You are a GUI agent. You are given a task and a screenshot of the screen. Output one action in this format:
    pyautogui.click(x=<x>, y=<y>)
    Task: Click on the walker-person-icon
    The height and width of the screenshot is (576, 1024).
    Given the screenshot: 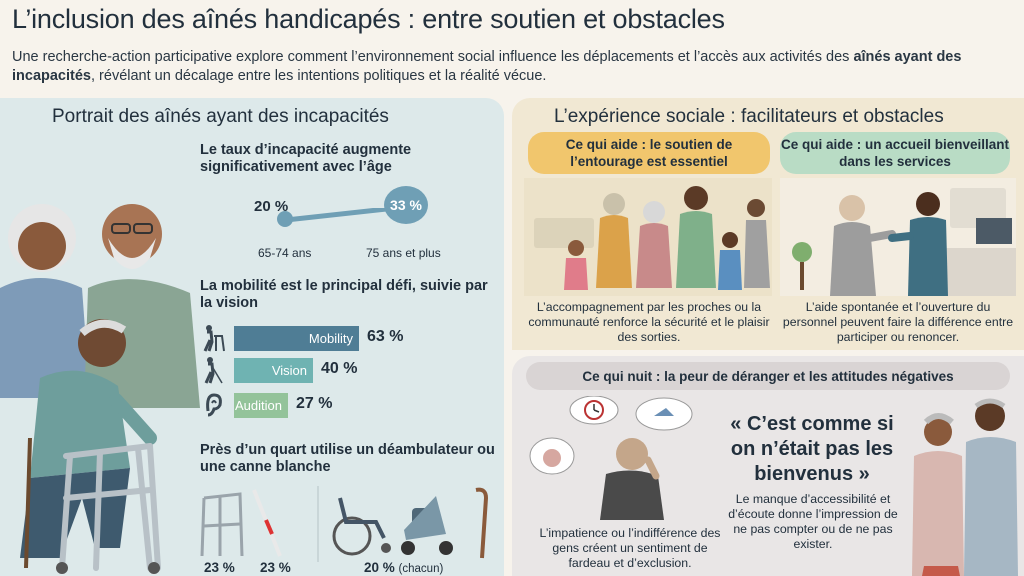 What is the action you would take?
    pyautogui.click(x=213, y=338)
    